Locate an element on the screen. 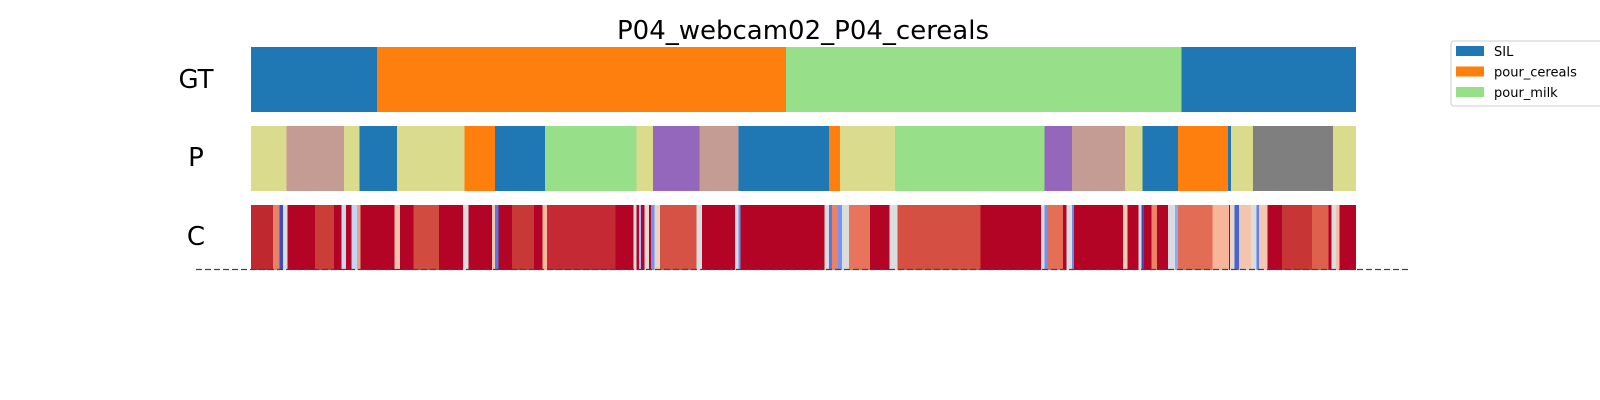 The height and width of the screenshot is (400, 1600). legend-box is located at coordinates (1525, 73).